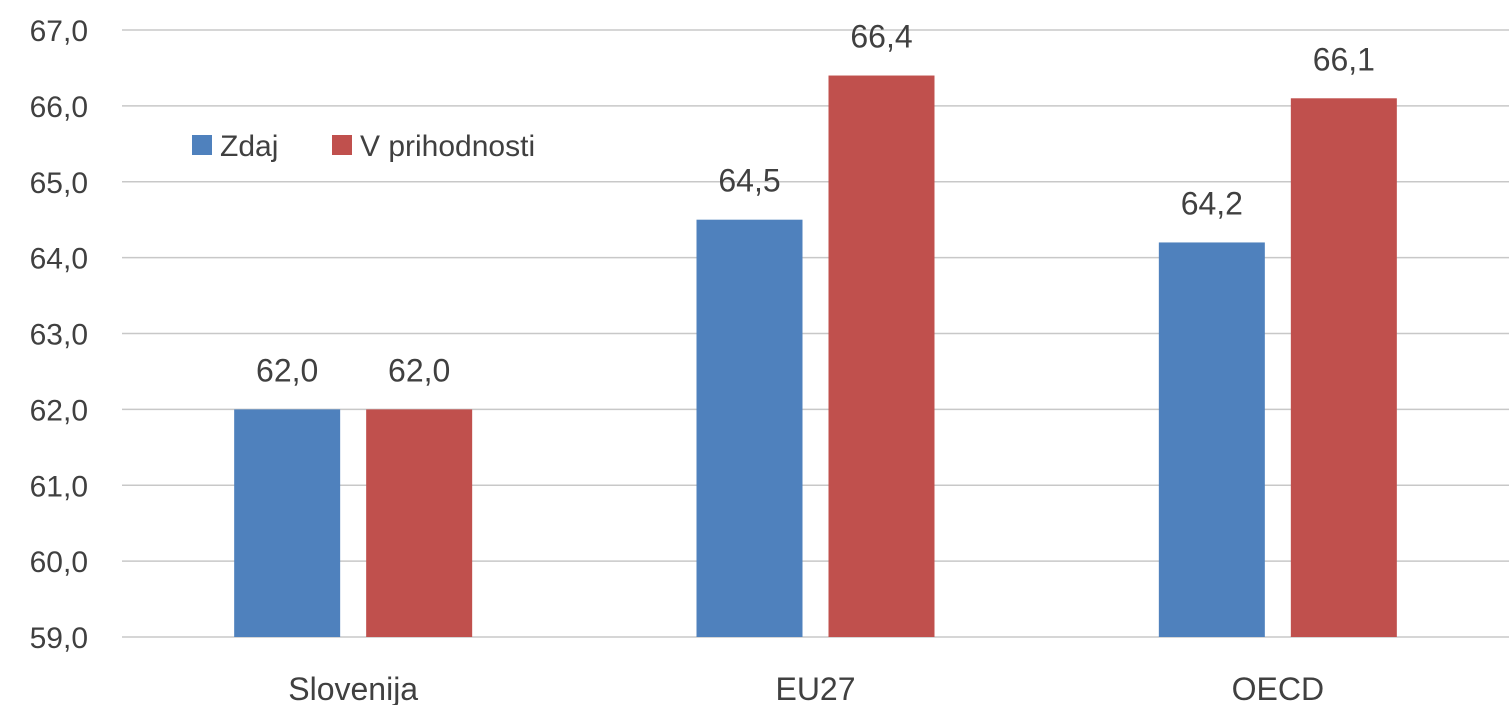 This screenshot has width=1509, height=705. What do you see at coordinates (59, 638) in the screenshot?
I see `y-tick-label: 59,0` at bounding box center [59, 638].